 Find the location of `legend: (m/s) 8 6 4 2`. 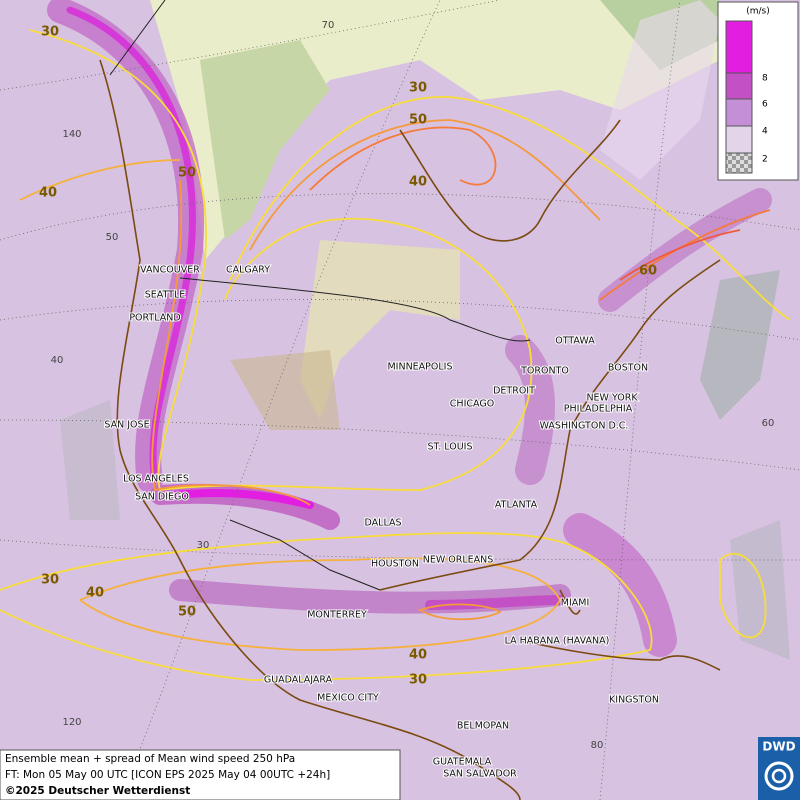

legend: (m/s) 8 6 4 2 is located at coordinates (758, 91).